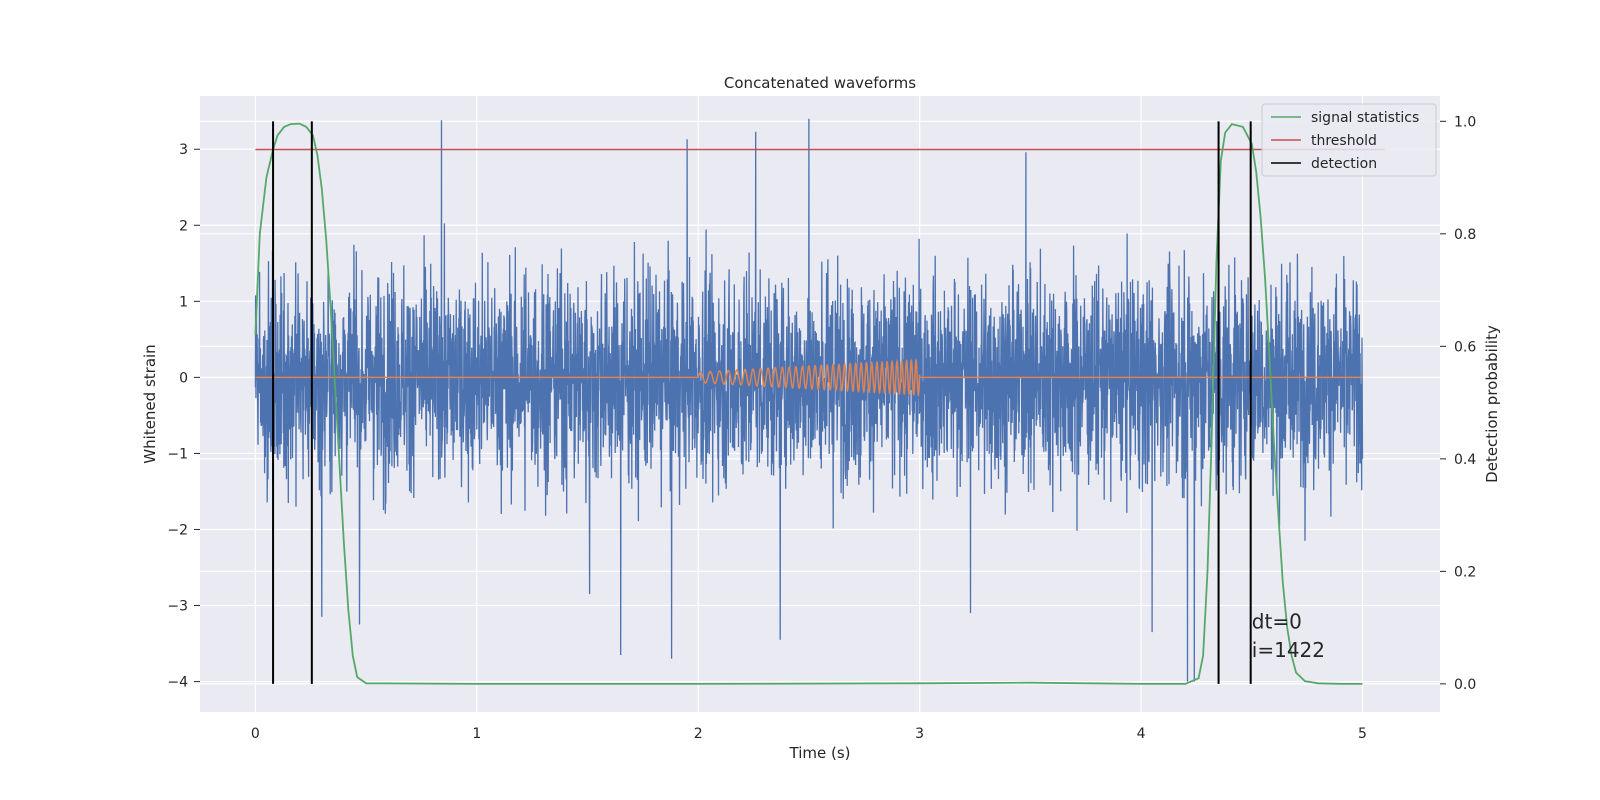  What do you see at coordinates (698, 734) in the screenshot?
I see `x-tick-label: 2` at bounding box center [698, 734].